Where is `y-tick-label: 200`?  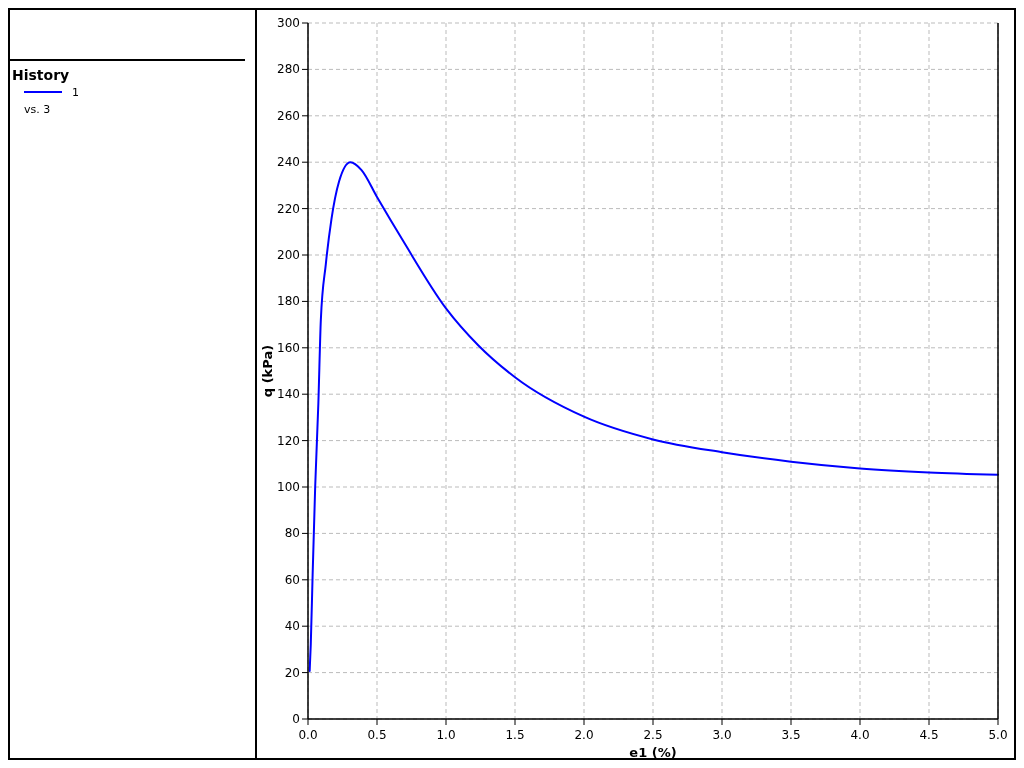 y-tick-label: 200 is located at coordinates (288, 255).